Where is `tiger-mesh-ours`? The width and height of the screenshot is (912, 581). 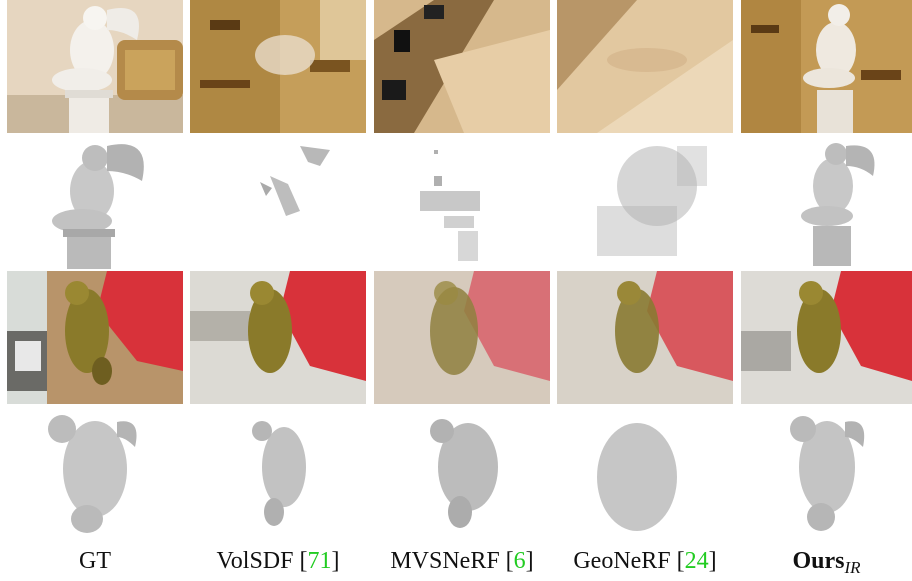
tiger-mesh-ours is located at coordinates (826, 473).